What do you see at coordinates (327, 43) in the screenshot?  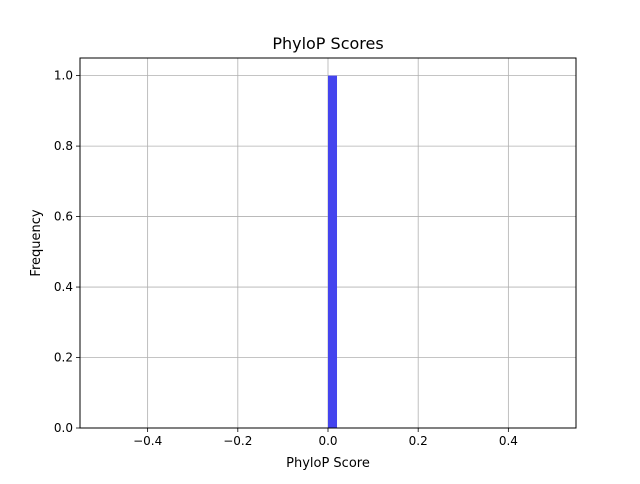 I see `chart-title: PhyloP Scores` at bounding box center [327, 43].